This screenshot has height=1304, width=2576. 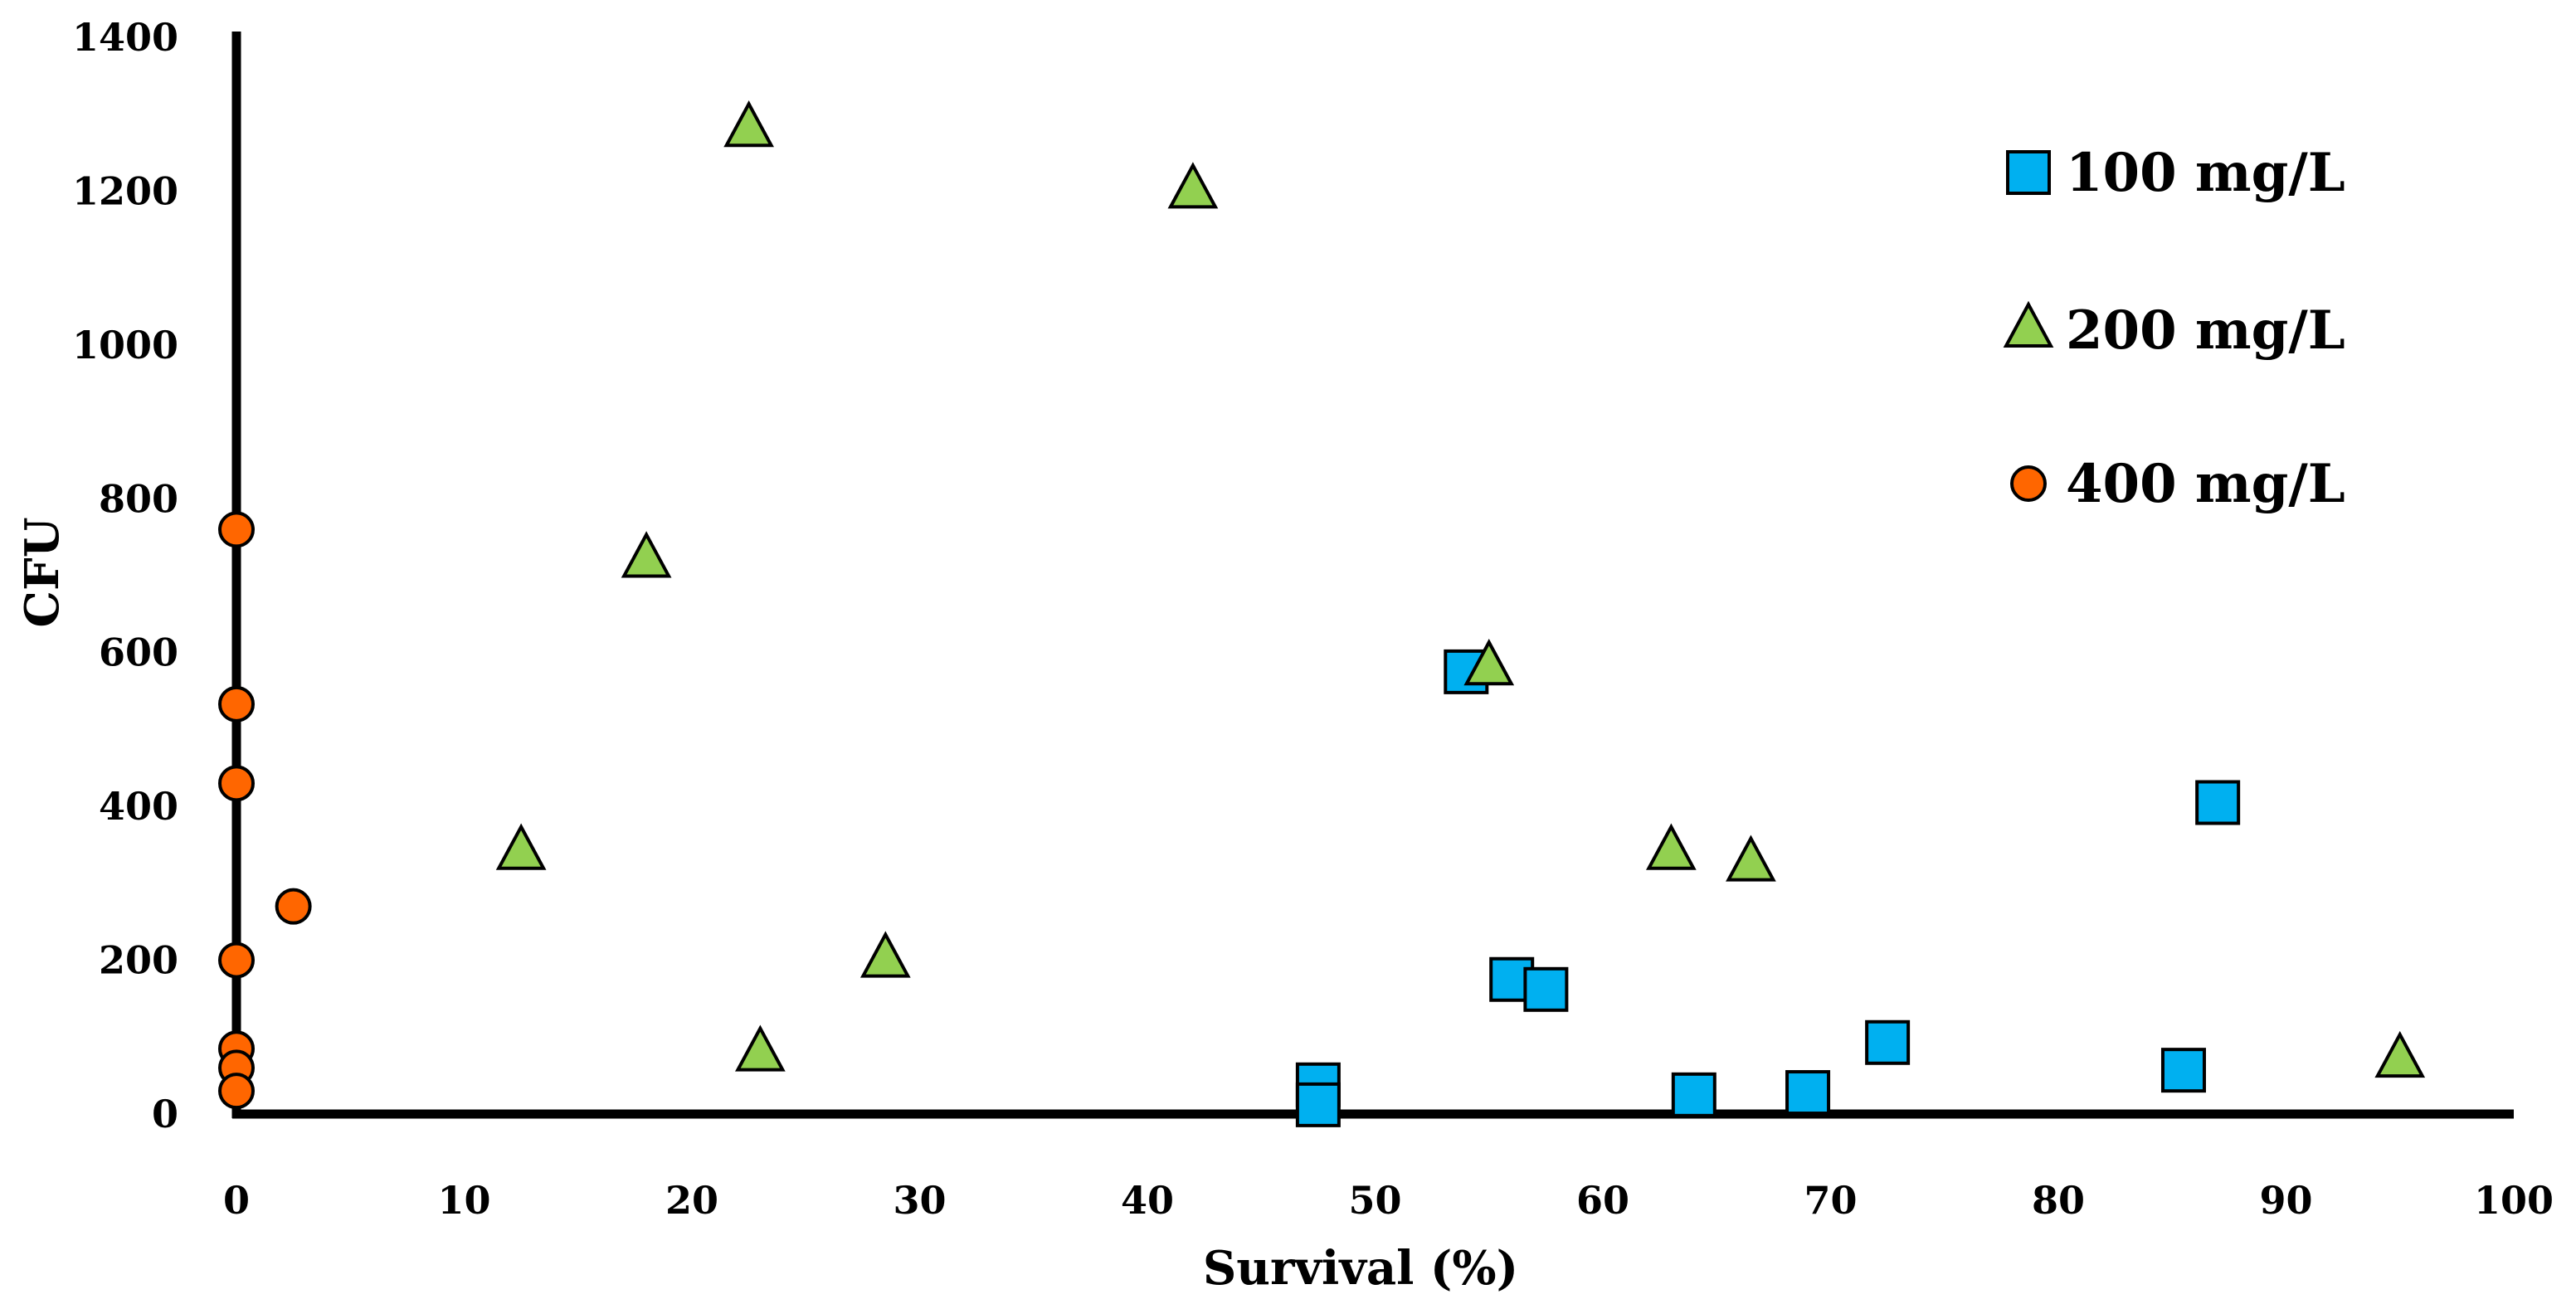 I want to click on x-tick-label: 40, so click(x=1147, y=1200).